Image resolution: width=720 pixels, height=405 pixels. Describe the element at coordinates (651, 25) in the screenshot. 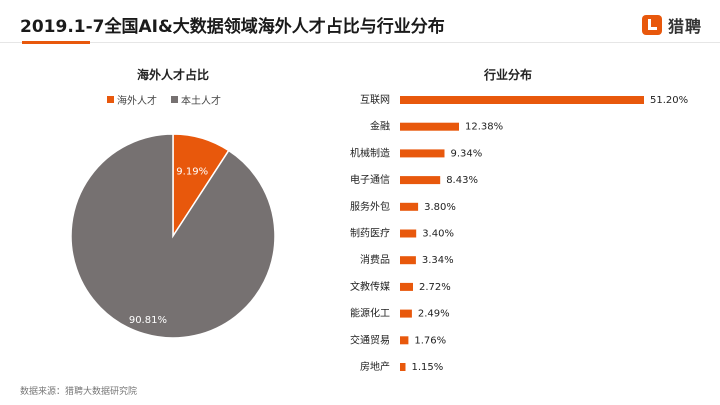

I see `liepin-logo-icon` at that location.